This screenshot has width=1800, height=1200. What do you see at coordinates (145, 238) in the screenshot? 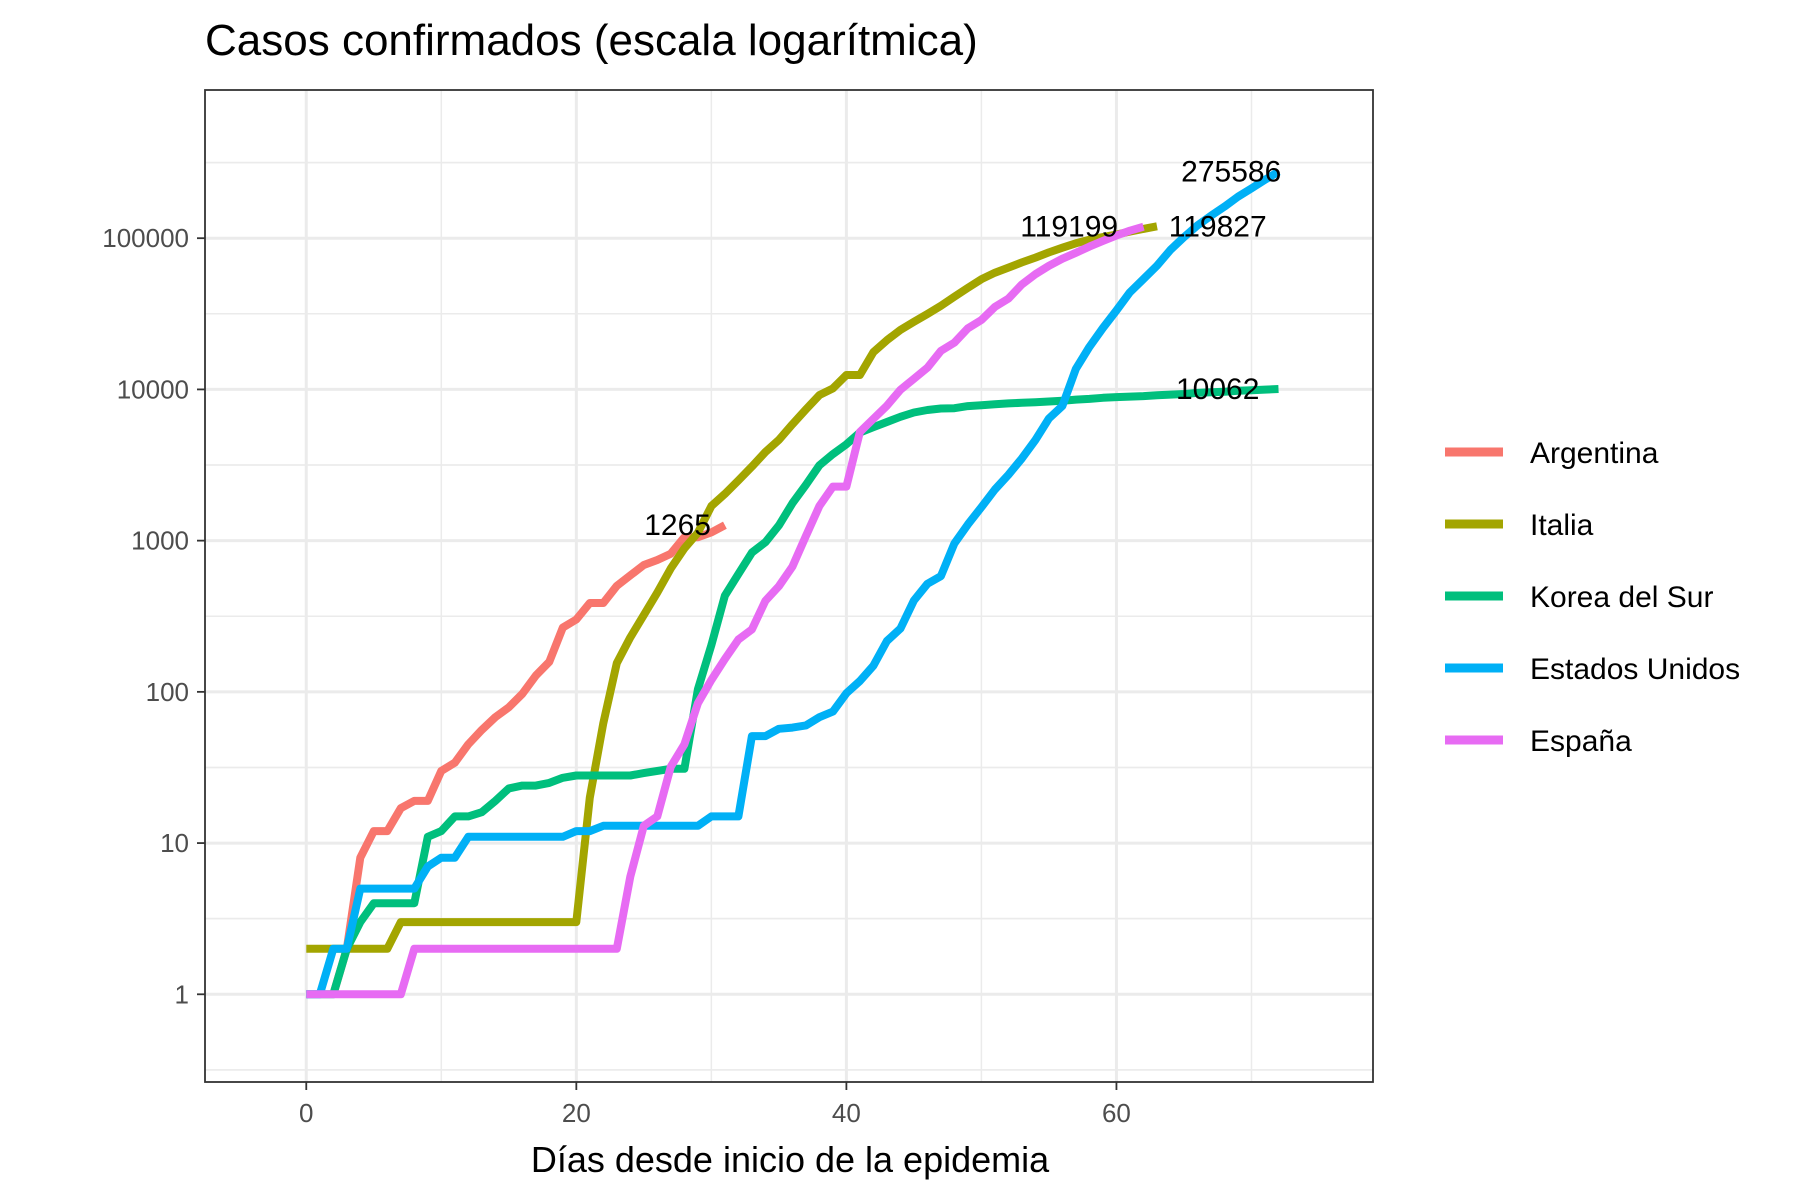
I see `y-tick-label: 100000` at bounding box center [145, 238].